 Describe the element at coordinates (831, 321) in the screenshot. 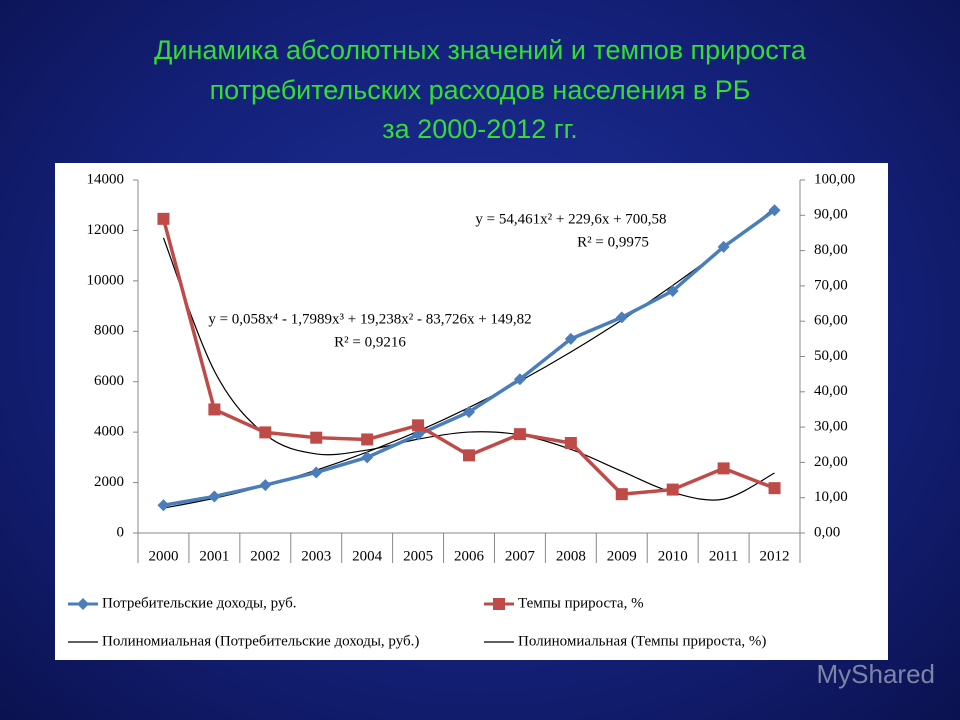

I see `y2-tick-label: 60,00` at that location.